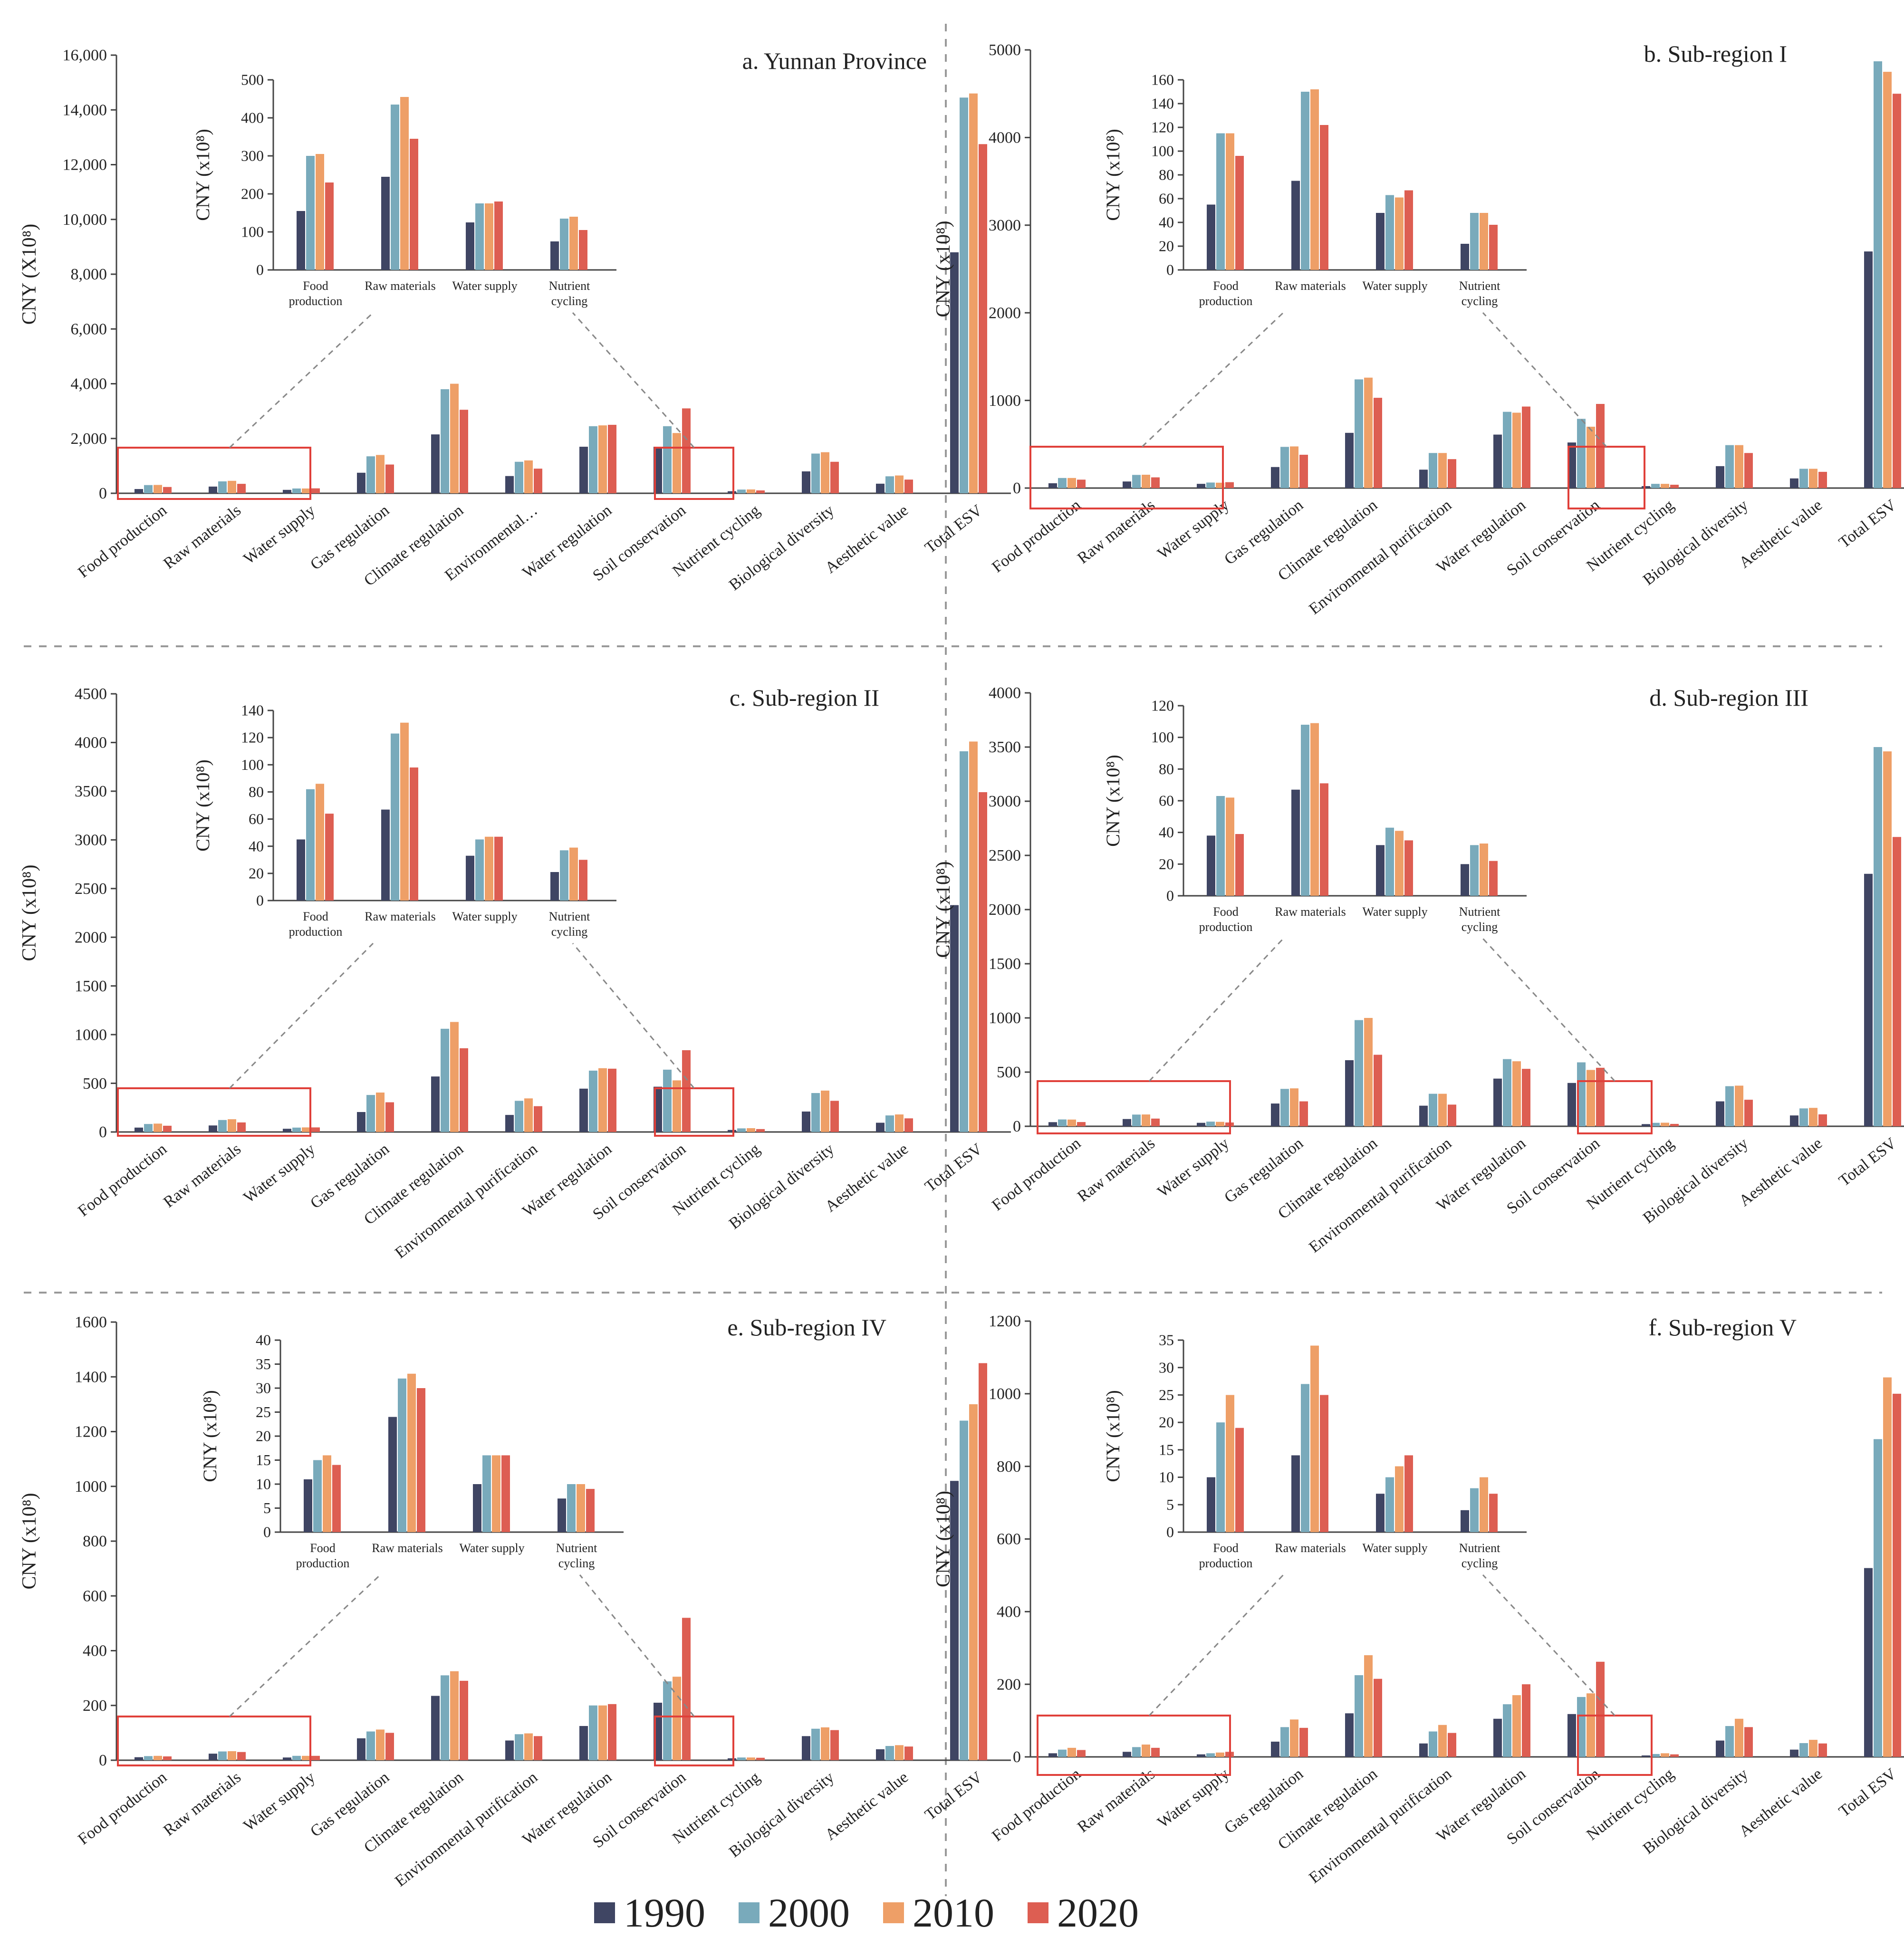 The width and height of the screenshot is (1904, 1937). I want to click on main-bar-nutrient-cycling-2010, so click(751, 491).